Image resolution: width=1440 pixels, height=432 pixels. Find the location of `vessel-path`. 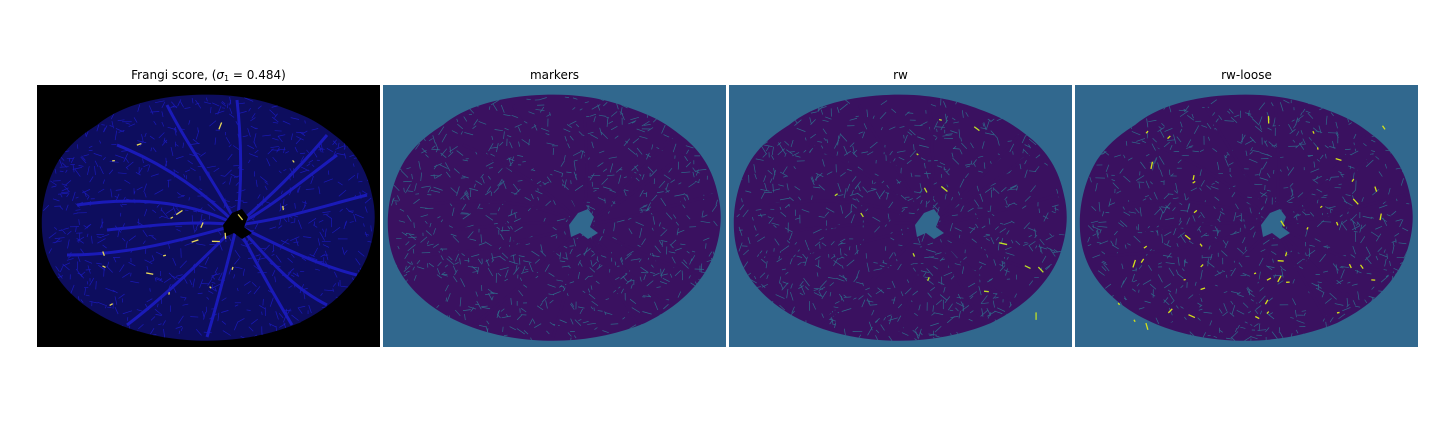

vessel-path is located at coordinates (287, 190).